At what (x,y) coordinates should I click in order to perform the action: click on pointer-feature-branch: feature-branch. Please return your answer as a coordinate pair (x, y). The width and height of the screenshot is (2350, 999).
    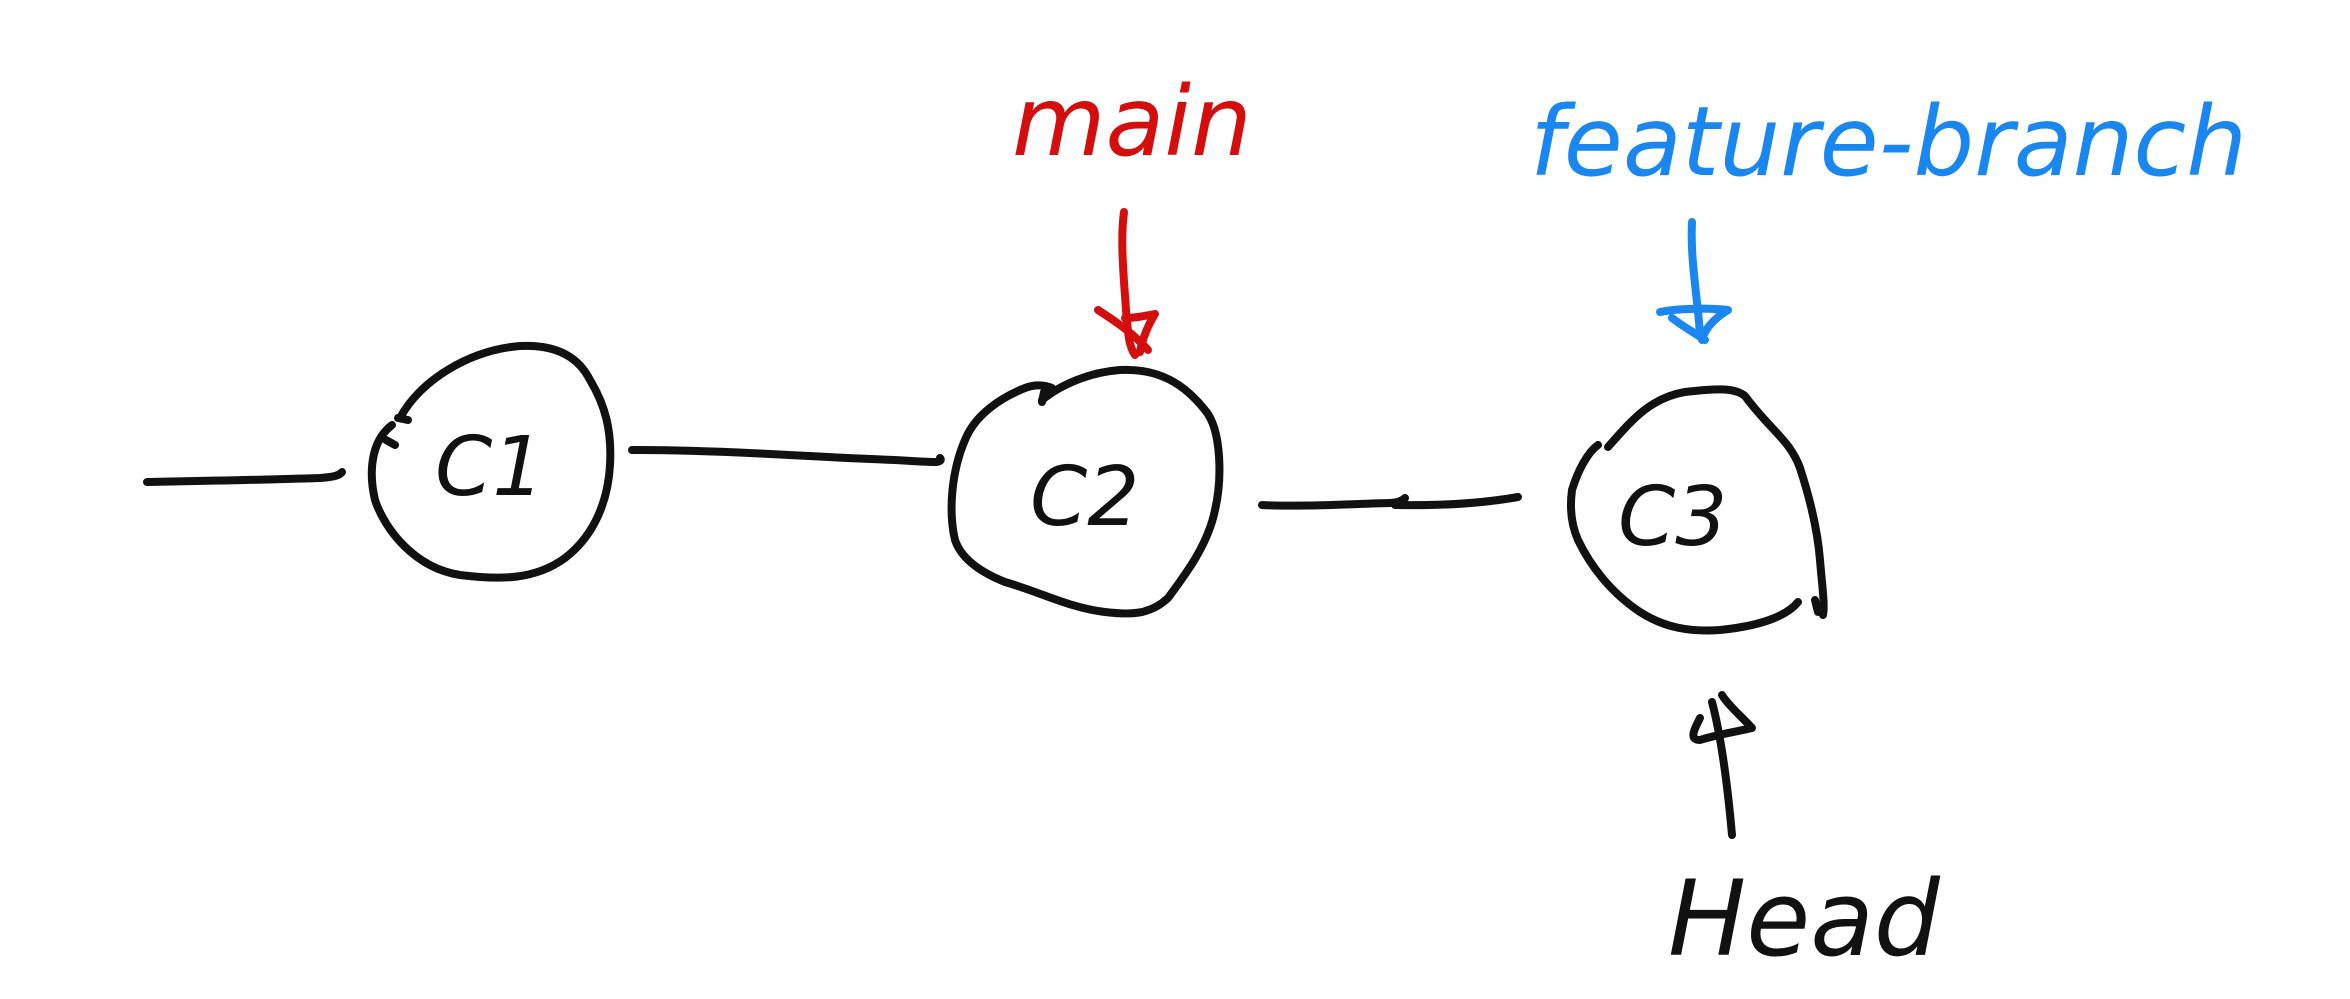
    Looking at the image, I should click on (1888, 215).